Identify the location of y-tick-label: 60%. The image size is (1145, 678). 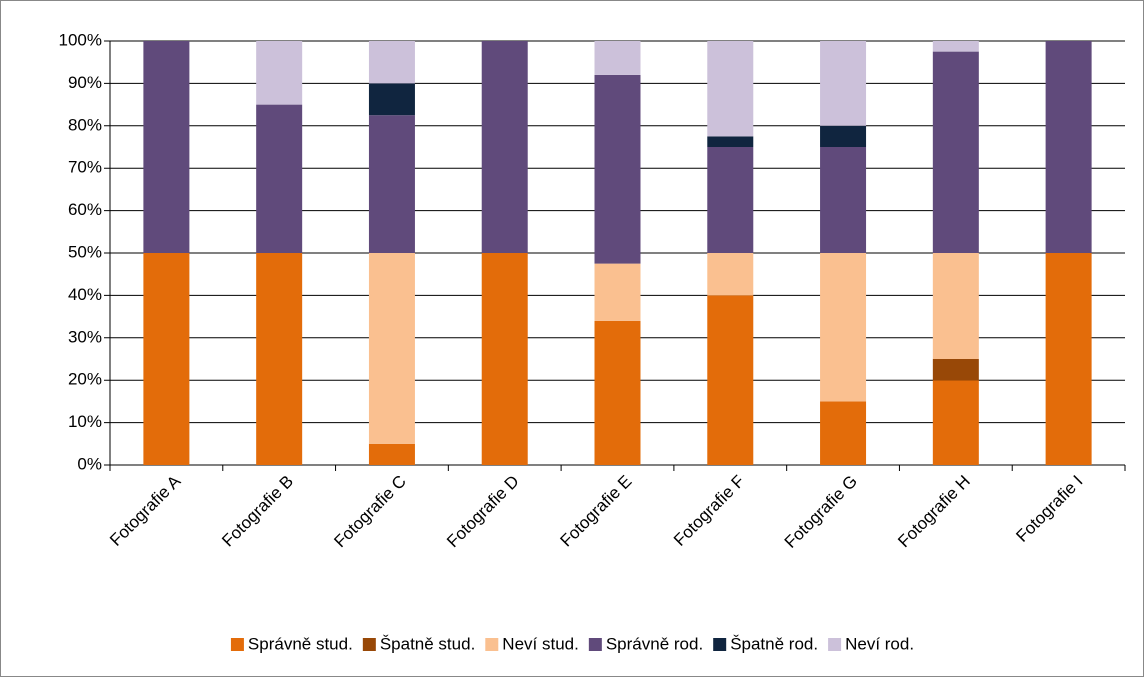
(85, 209).